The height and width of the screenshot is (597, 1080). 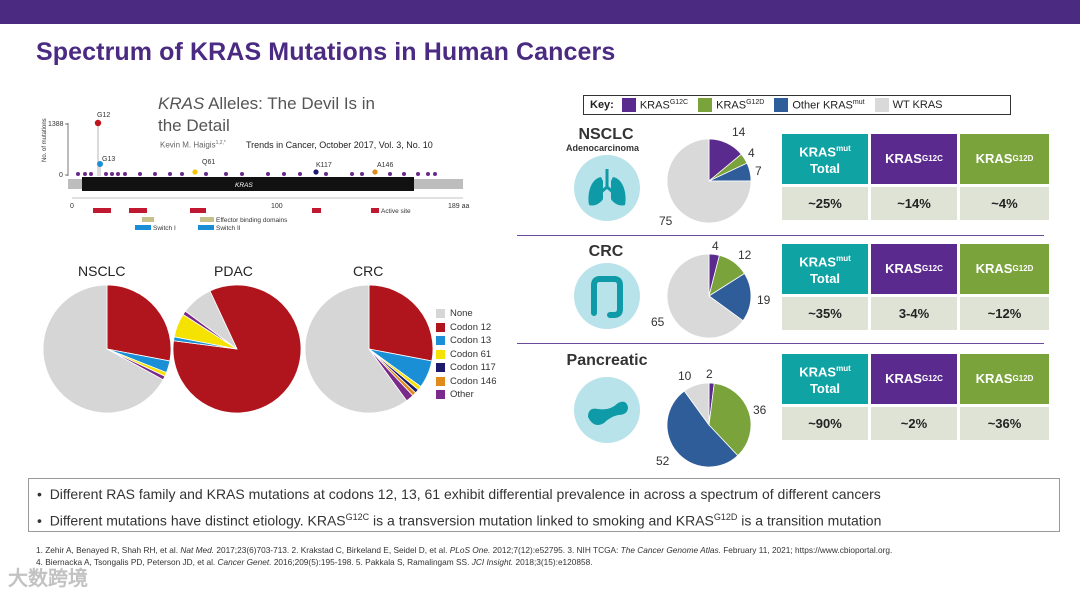 I want to click on nsclc-g12c-percent: ~14%, so click(x=914, y=203).